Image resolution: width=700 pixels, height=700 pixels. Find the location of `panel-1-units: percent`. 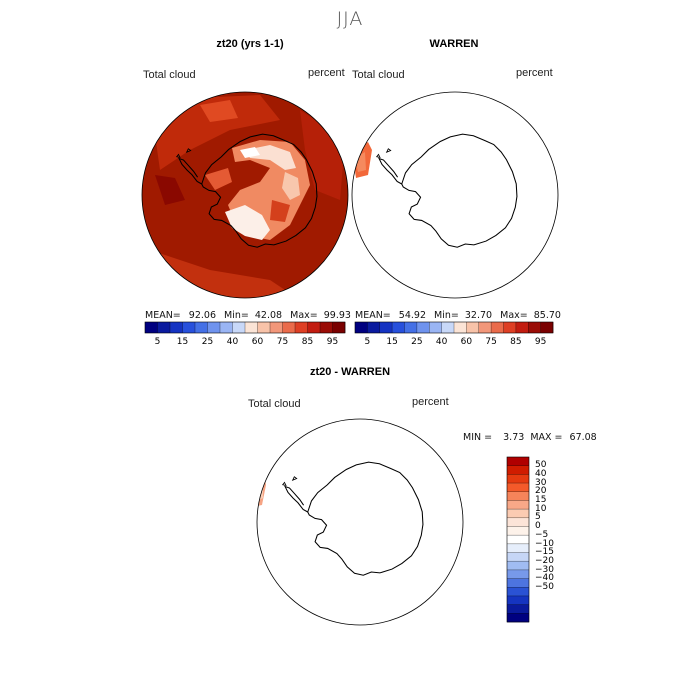

panel-1-units: percent is located at coordinates (326, 73).